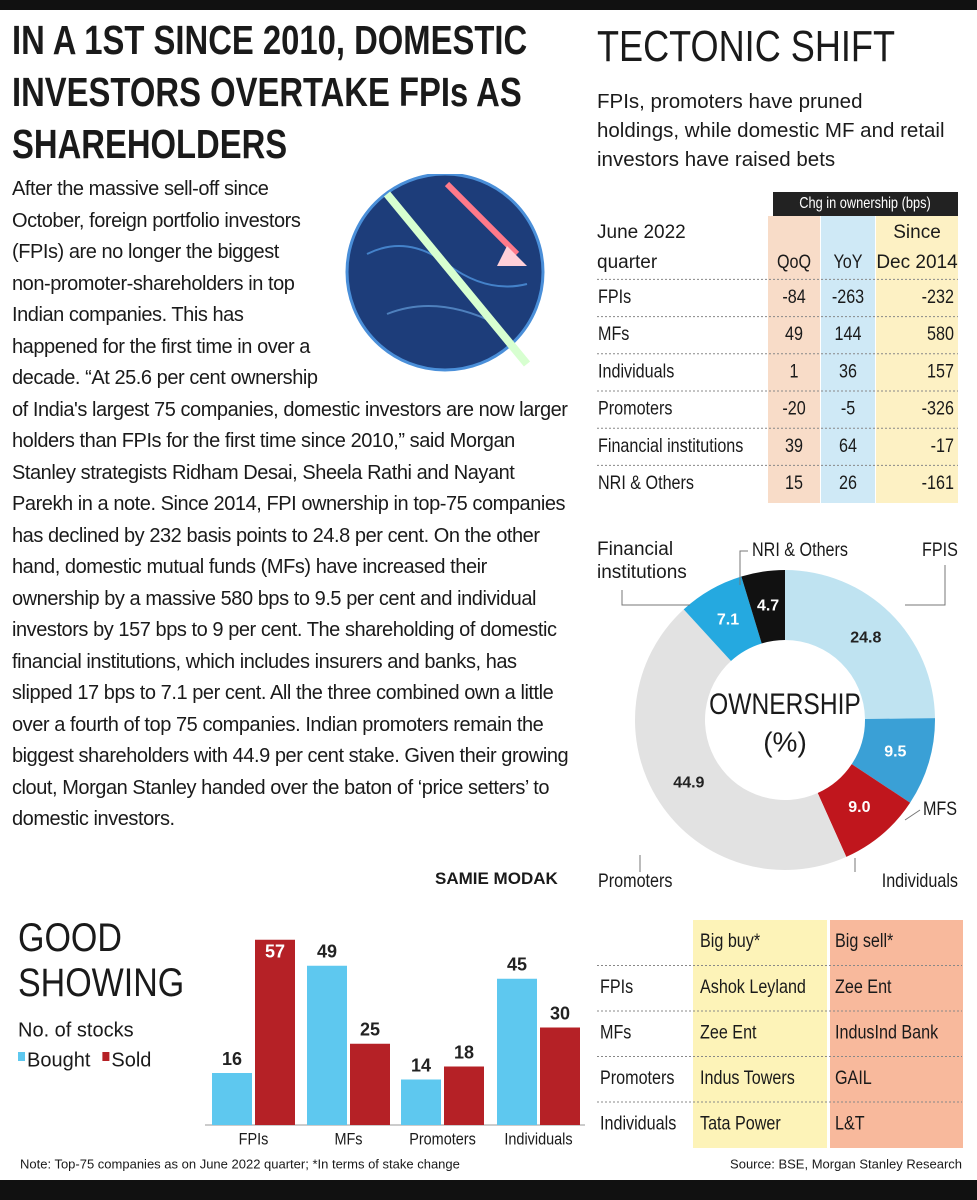 Image resolution: width=977 pixels, height=1200 pixels. I want to click on pie-label: Financial institutions, so click(642, 561).